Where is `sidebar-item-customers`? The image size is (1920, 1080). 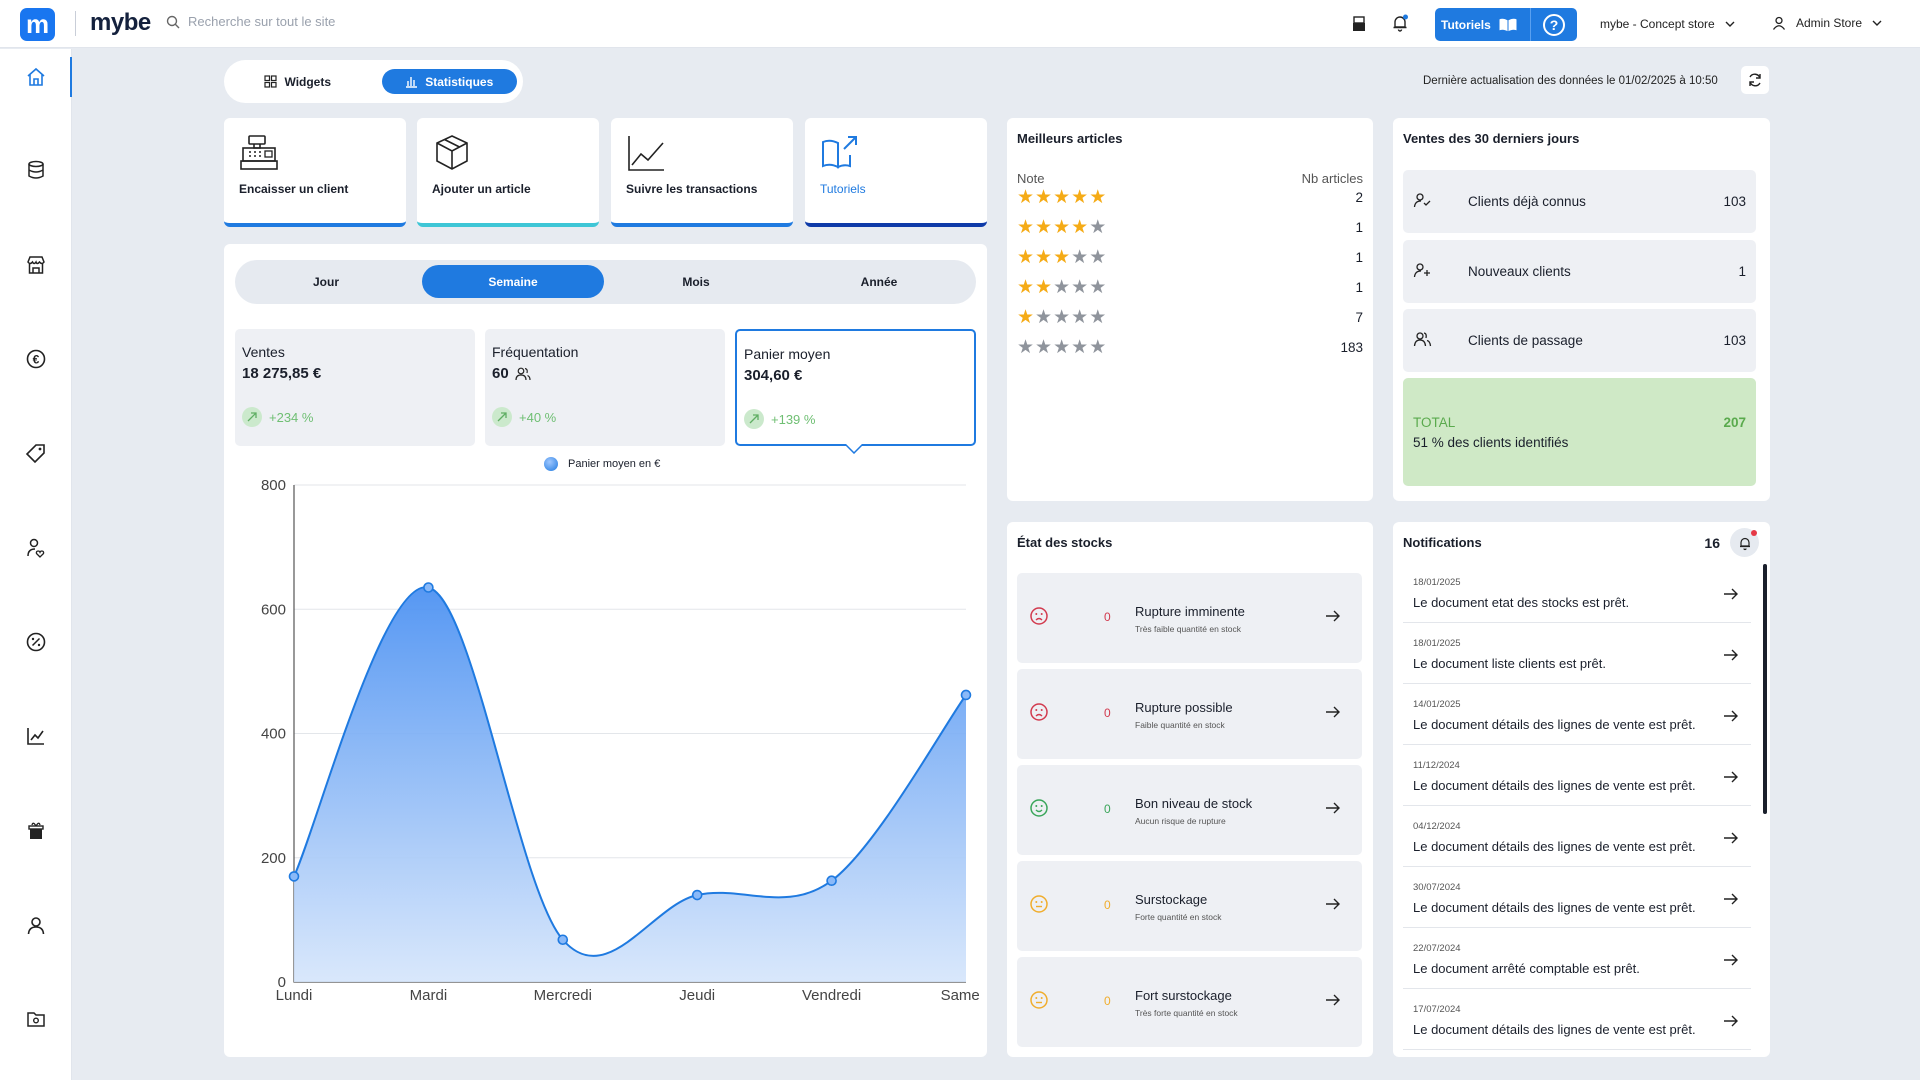
sidebar-item-customers is located at coordinates (36, 548).